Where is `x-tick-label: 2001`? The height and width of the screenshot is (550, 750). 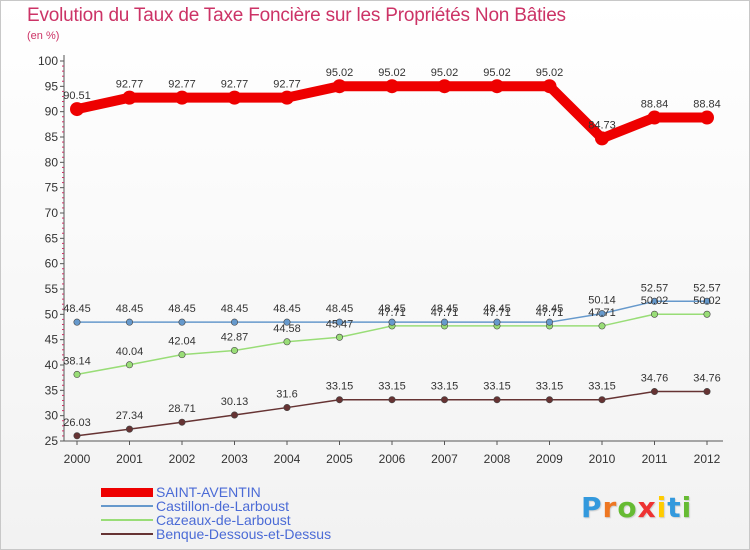 x-tick-label: 2001 is located at coordinates (129, 459).